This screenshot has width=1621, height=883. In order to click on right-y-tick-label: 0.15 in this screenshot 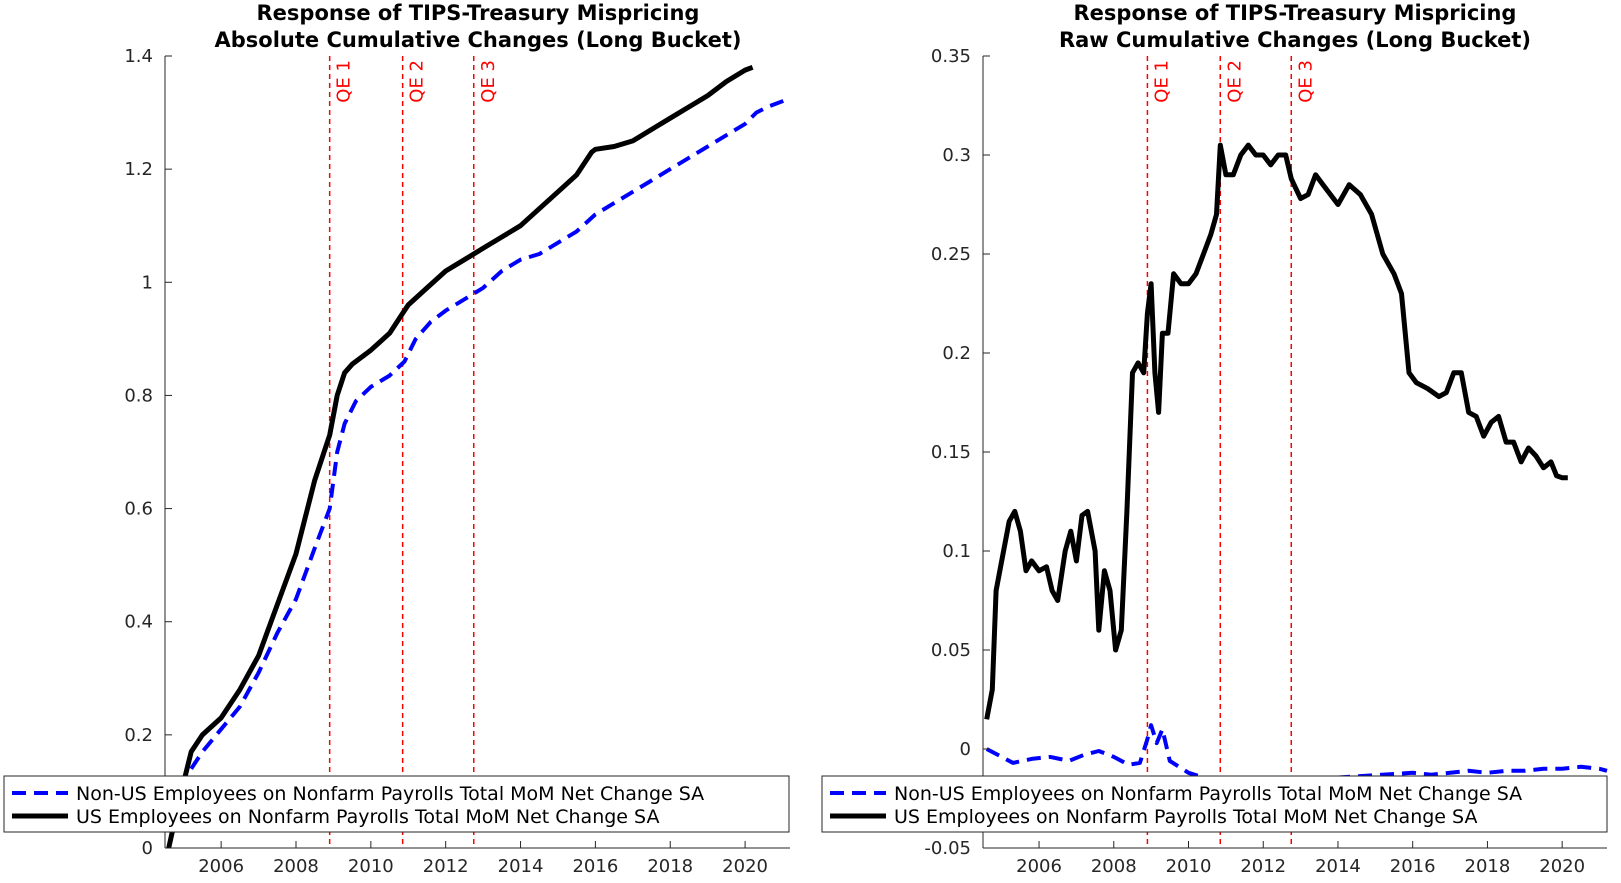, I will do `click(951, 452)`.